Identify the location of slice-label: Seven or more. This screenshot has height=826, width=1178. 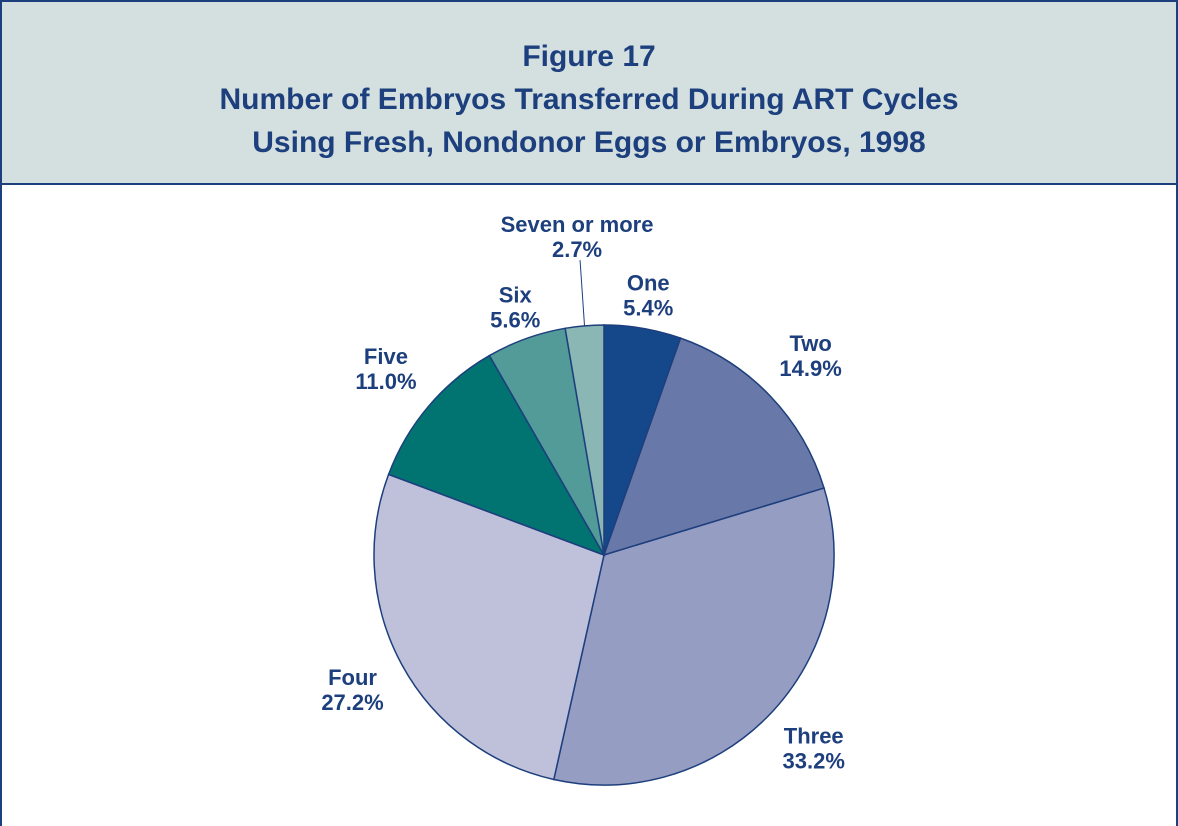
(577, 224).